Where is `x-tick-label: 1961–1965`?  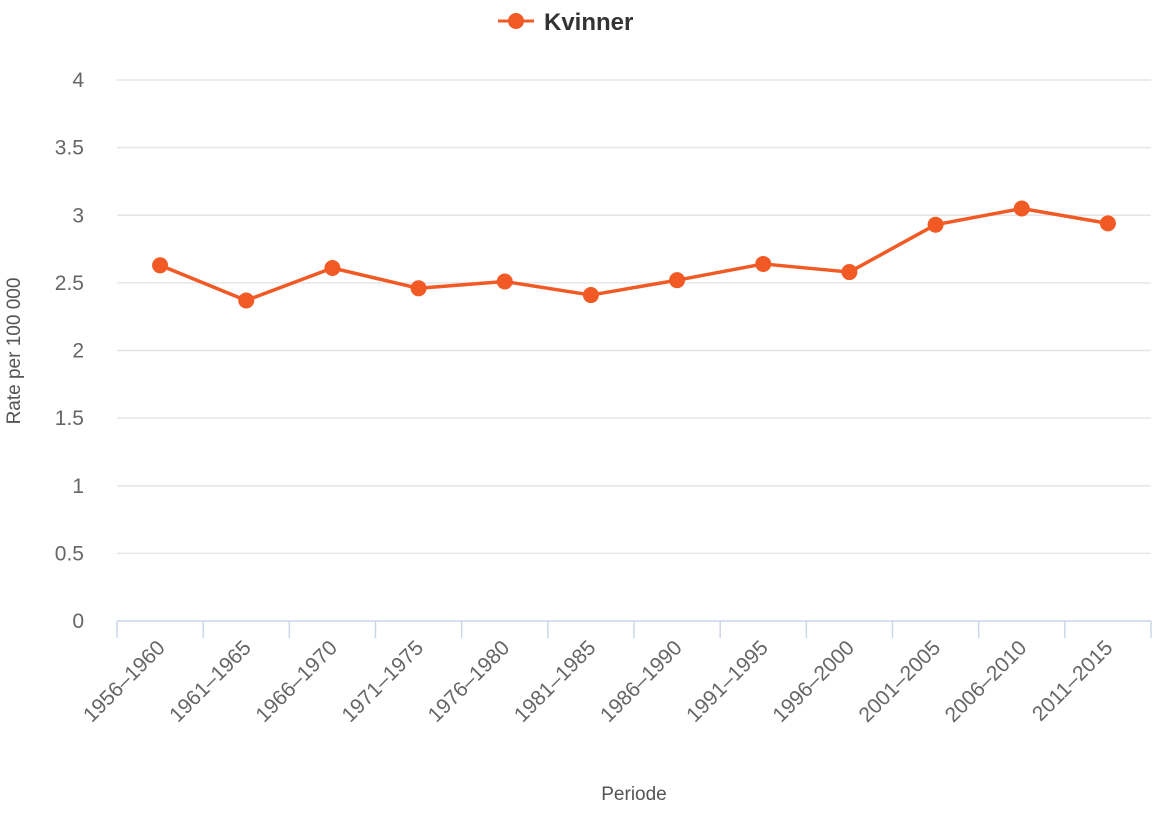 x-tick-label: 1961–1965 is located at coordinates (210, 681).